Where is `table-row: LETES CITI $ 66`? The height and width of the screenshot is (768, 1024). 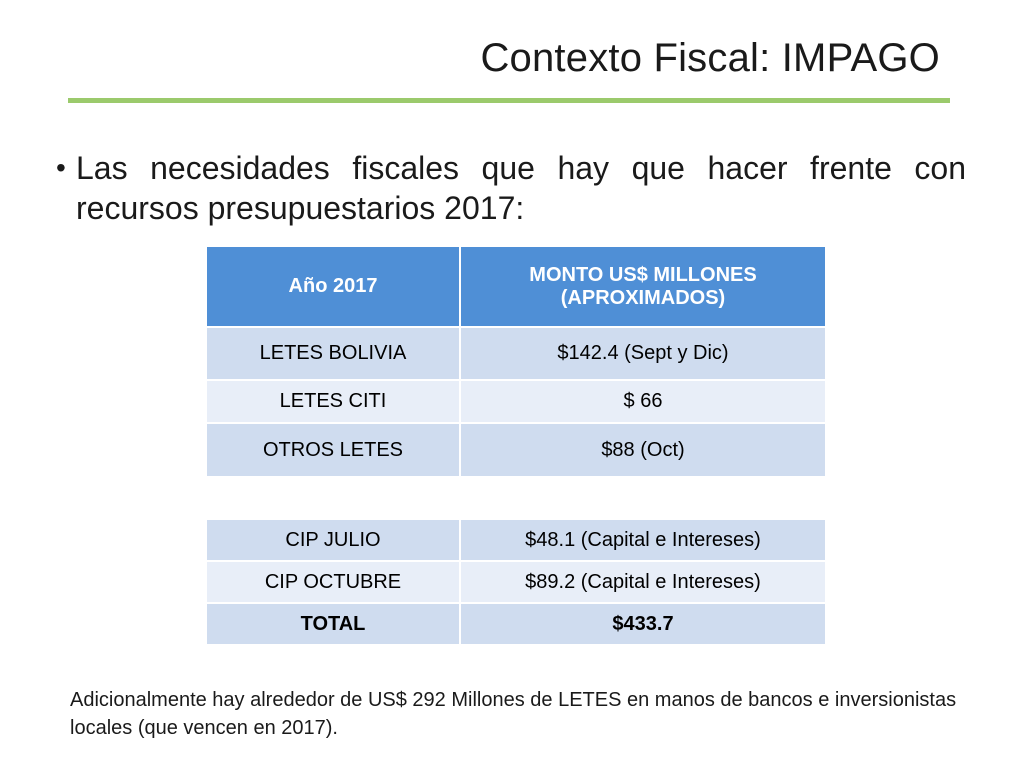
table-row: LETES CITI $ 66 is located at coordinates (516, 401).